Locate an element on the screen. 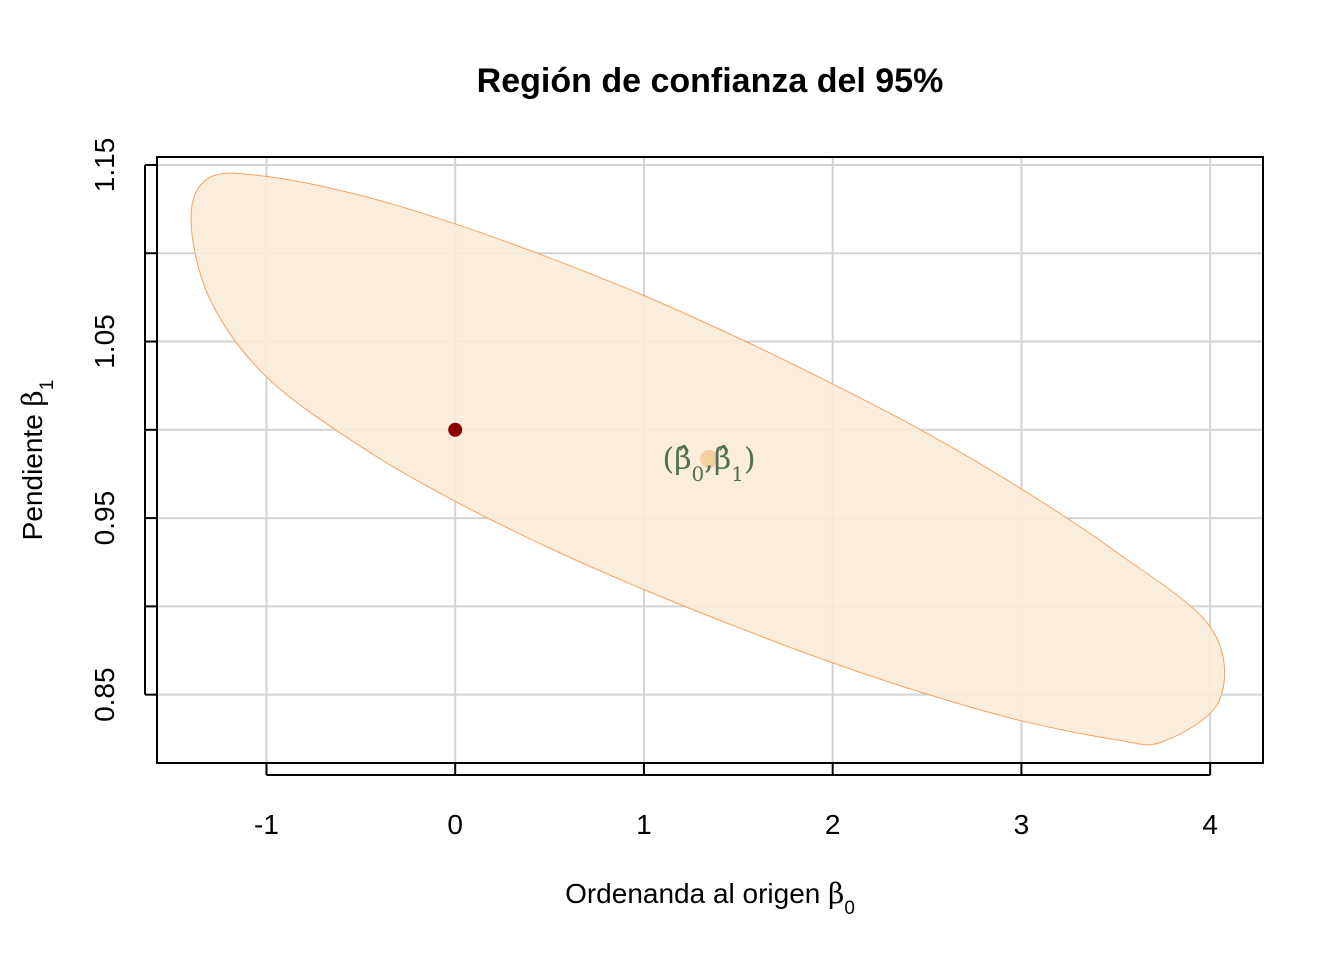  y-axis-label: Pendiente β1 is located at coordinates (37, 460).